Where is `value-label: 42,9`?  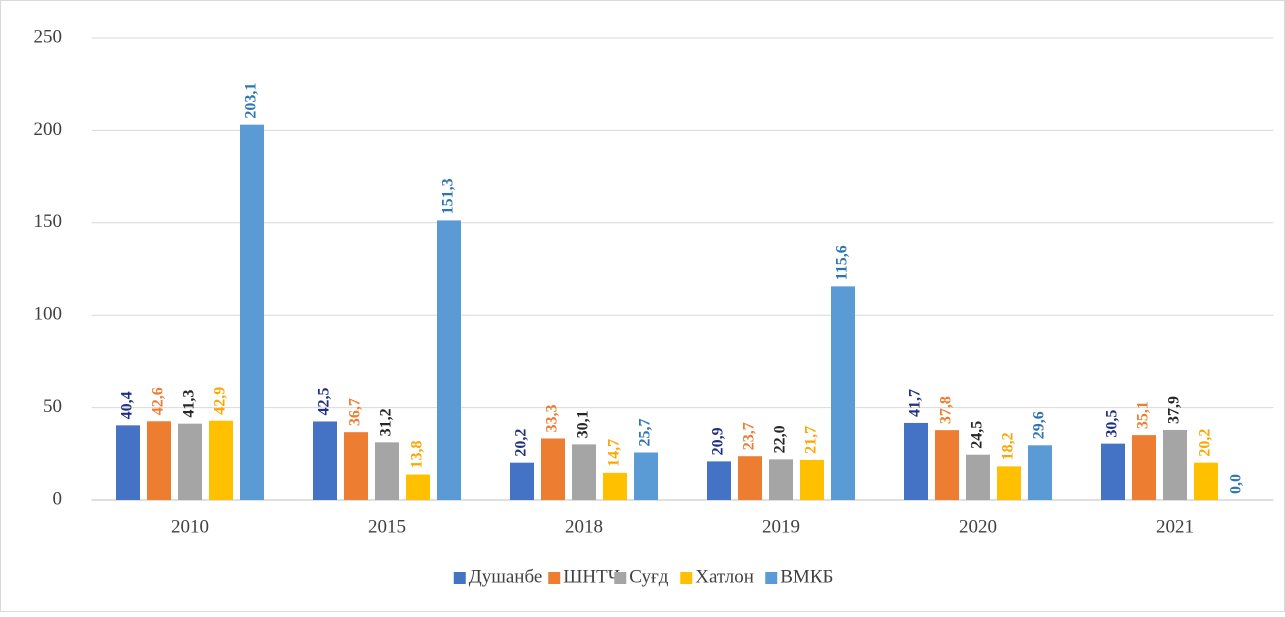 value-label: 42,9 is located at coordinates (220, 401).